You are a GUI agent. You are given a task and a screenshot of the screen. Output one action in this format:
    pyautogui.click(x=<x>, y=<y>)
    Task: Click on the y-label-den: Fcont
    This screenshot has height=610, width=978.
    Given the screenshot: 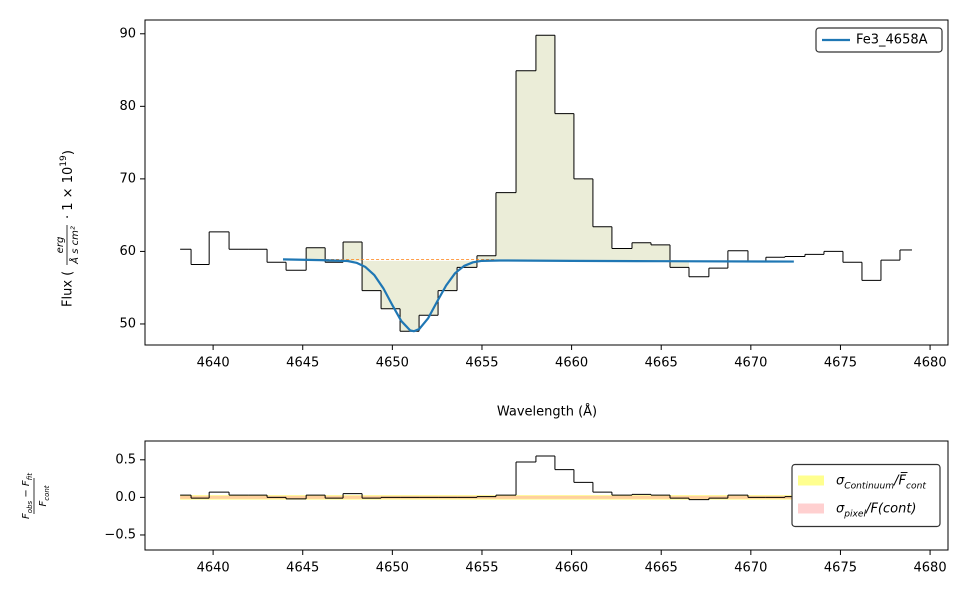 What is the action you would take?
    pyautogui.click(x=44, y=495)
    